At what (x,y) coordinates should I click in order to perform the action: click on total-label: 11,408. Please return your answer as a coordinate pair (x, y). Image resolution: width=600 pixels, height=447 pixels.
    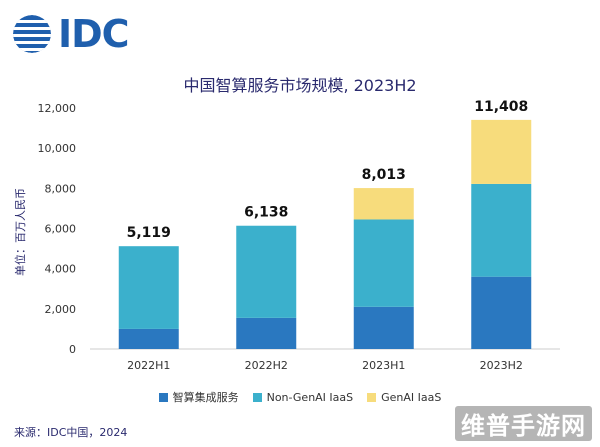
    Looking at the image, I should click on (501, 107).